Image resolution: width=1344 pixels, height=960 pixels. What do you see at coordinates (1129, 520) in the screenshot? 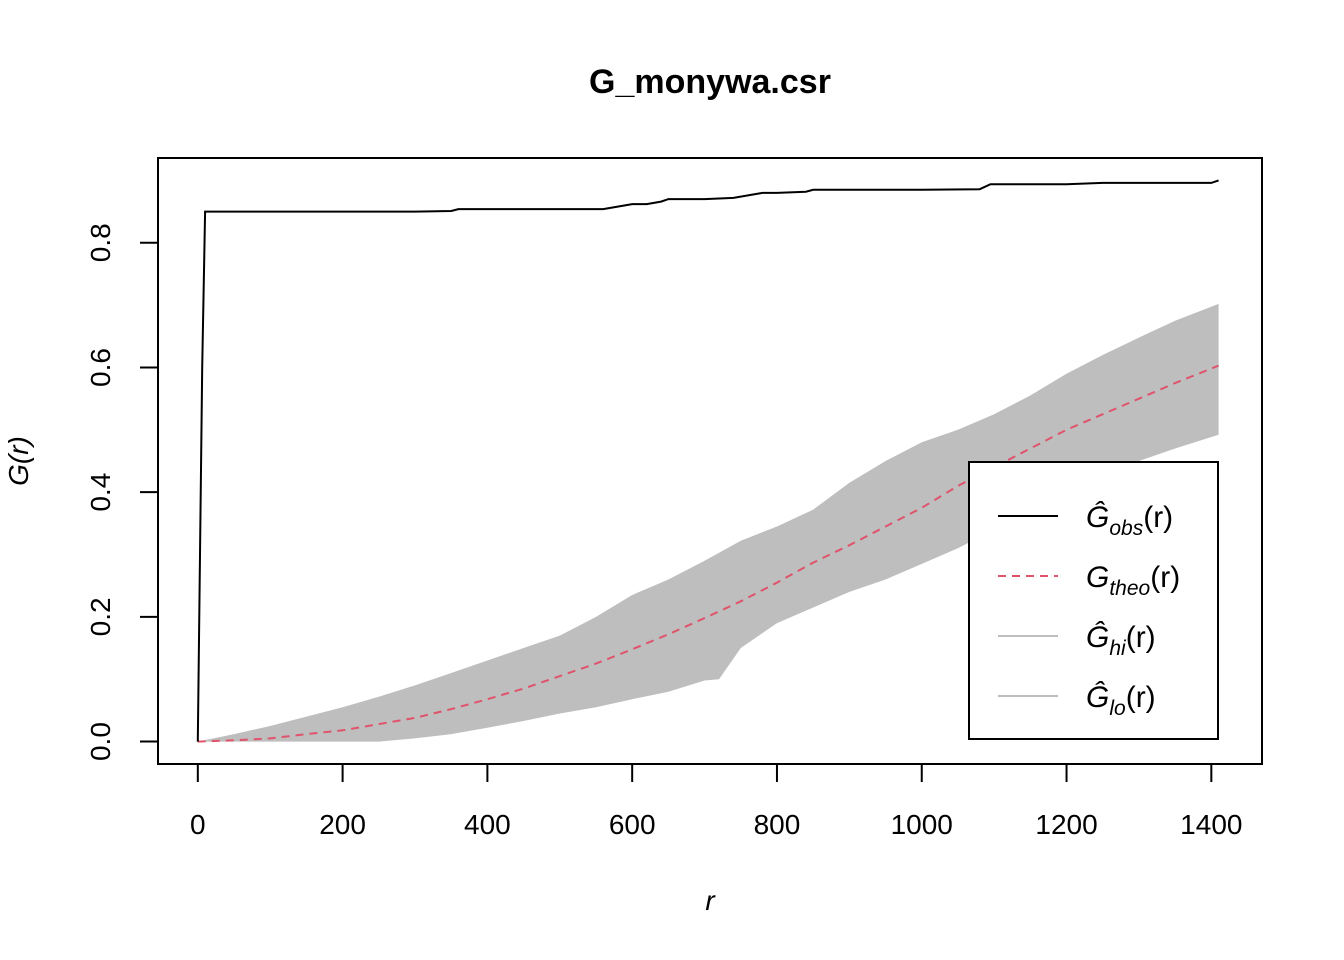
I see `legend-label-obs: Ĝobs(r)` at bounding box center [1129, 520].